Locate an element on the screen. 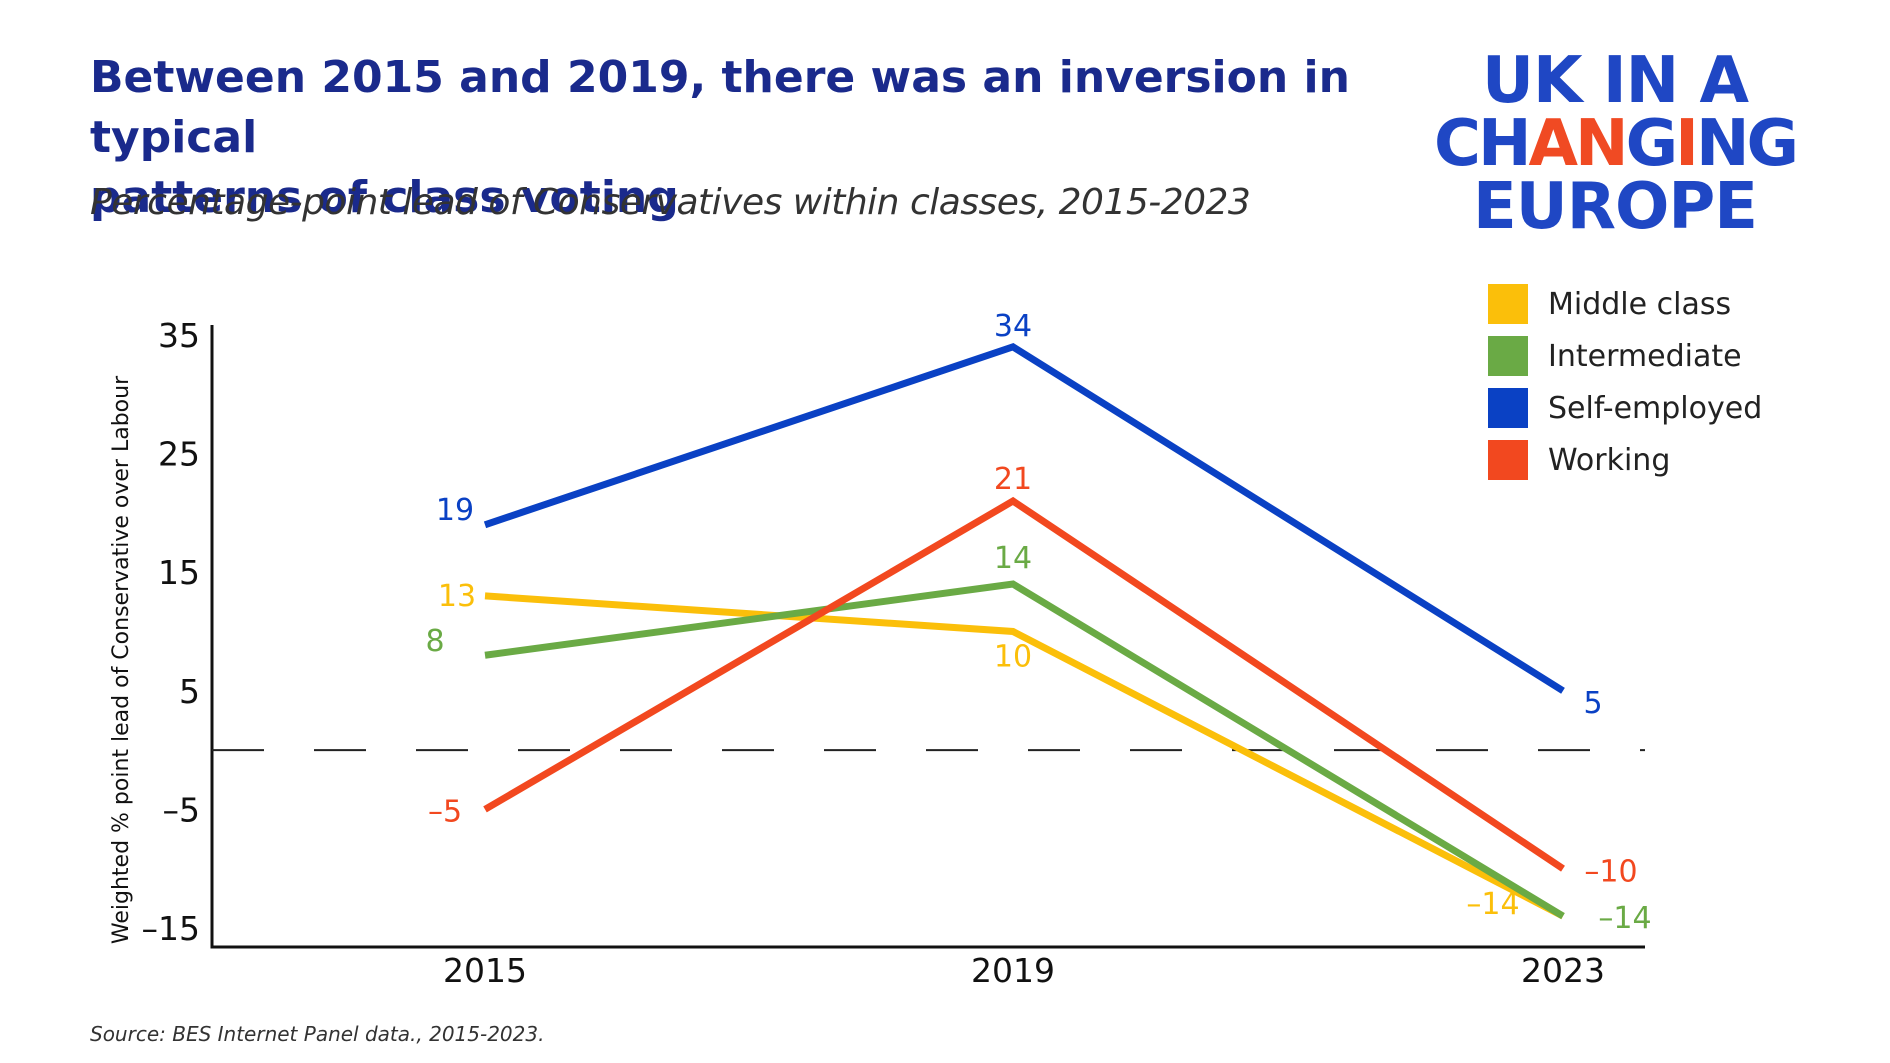  logo-line-1: UK IN A is located at coordinates (1615, 81).